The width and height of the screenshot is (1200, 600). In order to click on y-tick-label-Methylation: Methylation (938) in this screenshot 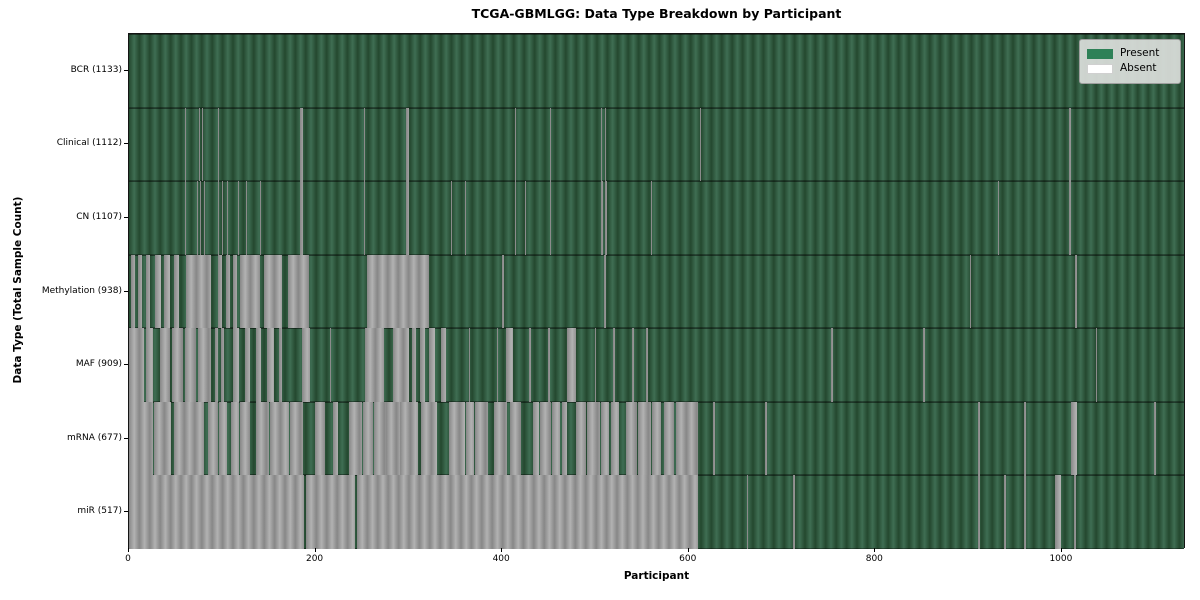, I will do `click(81, 290)`.